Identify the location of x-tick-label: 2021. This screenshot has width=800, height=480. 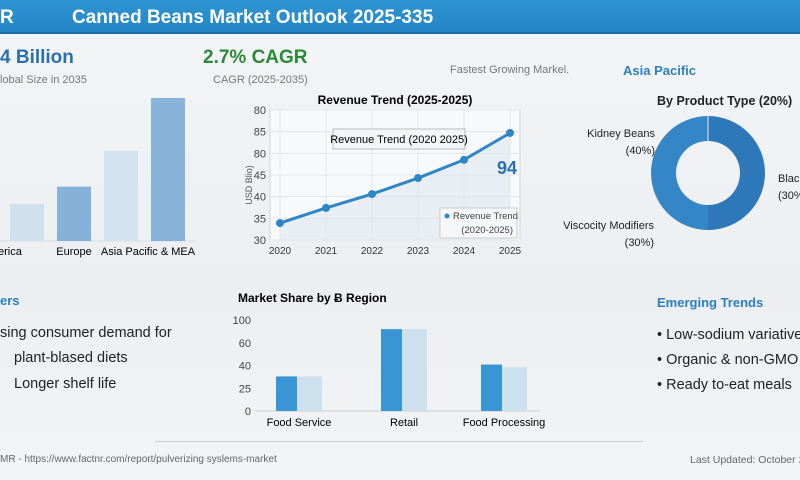
(326, 251).